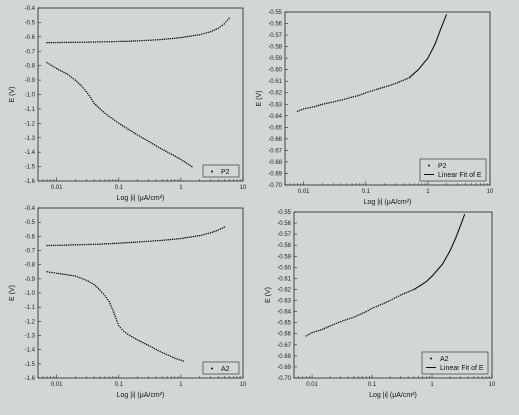  I want to click on legend-entry: P2, so click(442, 166).